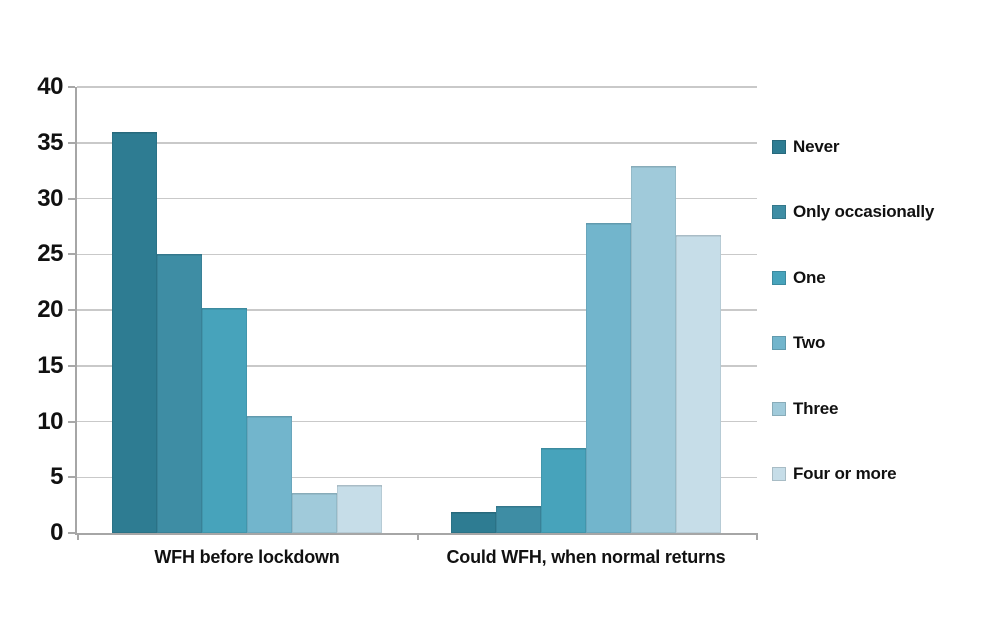  Describe the element at coordinates (473, 522) in the screenshot. I see `bar-2-never` at that location.